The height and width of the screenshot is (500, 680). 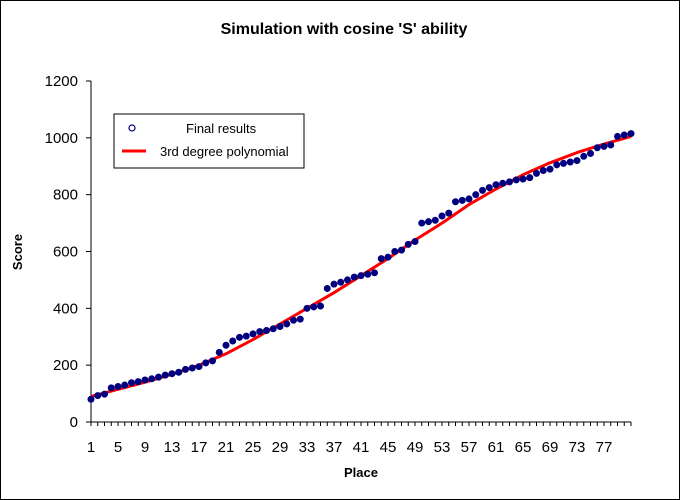 What do you see at coordinates (145, 447) in the screenshot?
I see `x-tick-label: 9` at bounding box center [145, 447].